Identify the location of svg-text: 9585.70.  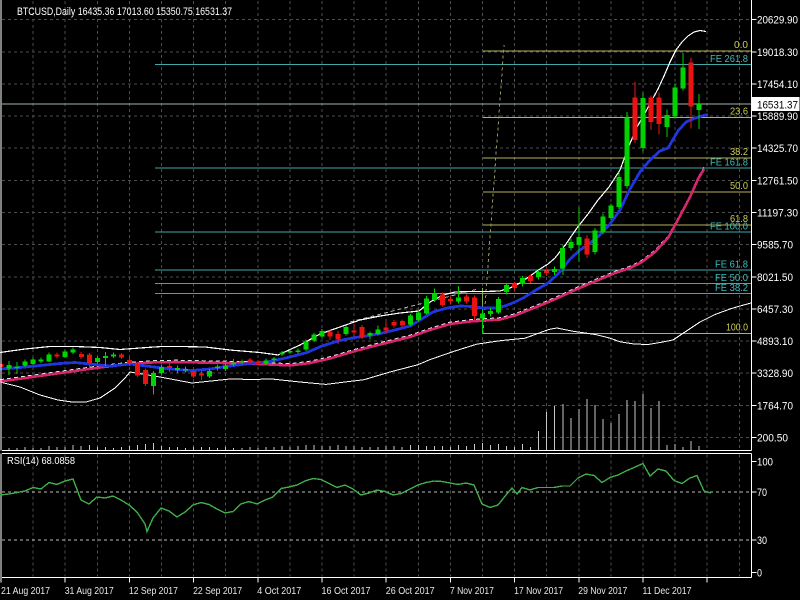
(775, 246).